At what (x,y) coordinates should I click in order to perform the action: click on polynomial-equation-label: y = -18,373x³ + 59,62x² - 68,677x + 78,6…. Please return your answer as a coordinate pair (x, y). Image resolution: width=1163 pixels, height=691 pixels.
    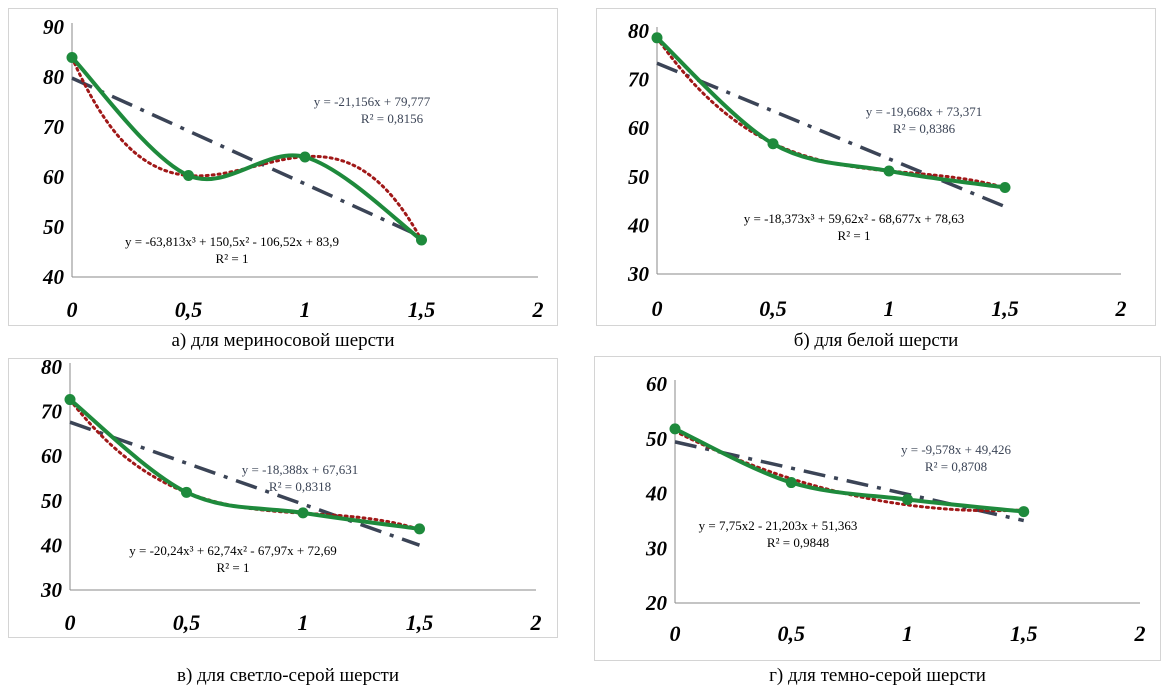
    Looking at the image, I should click on (854, 218).